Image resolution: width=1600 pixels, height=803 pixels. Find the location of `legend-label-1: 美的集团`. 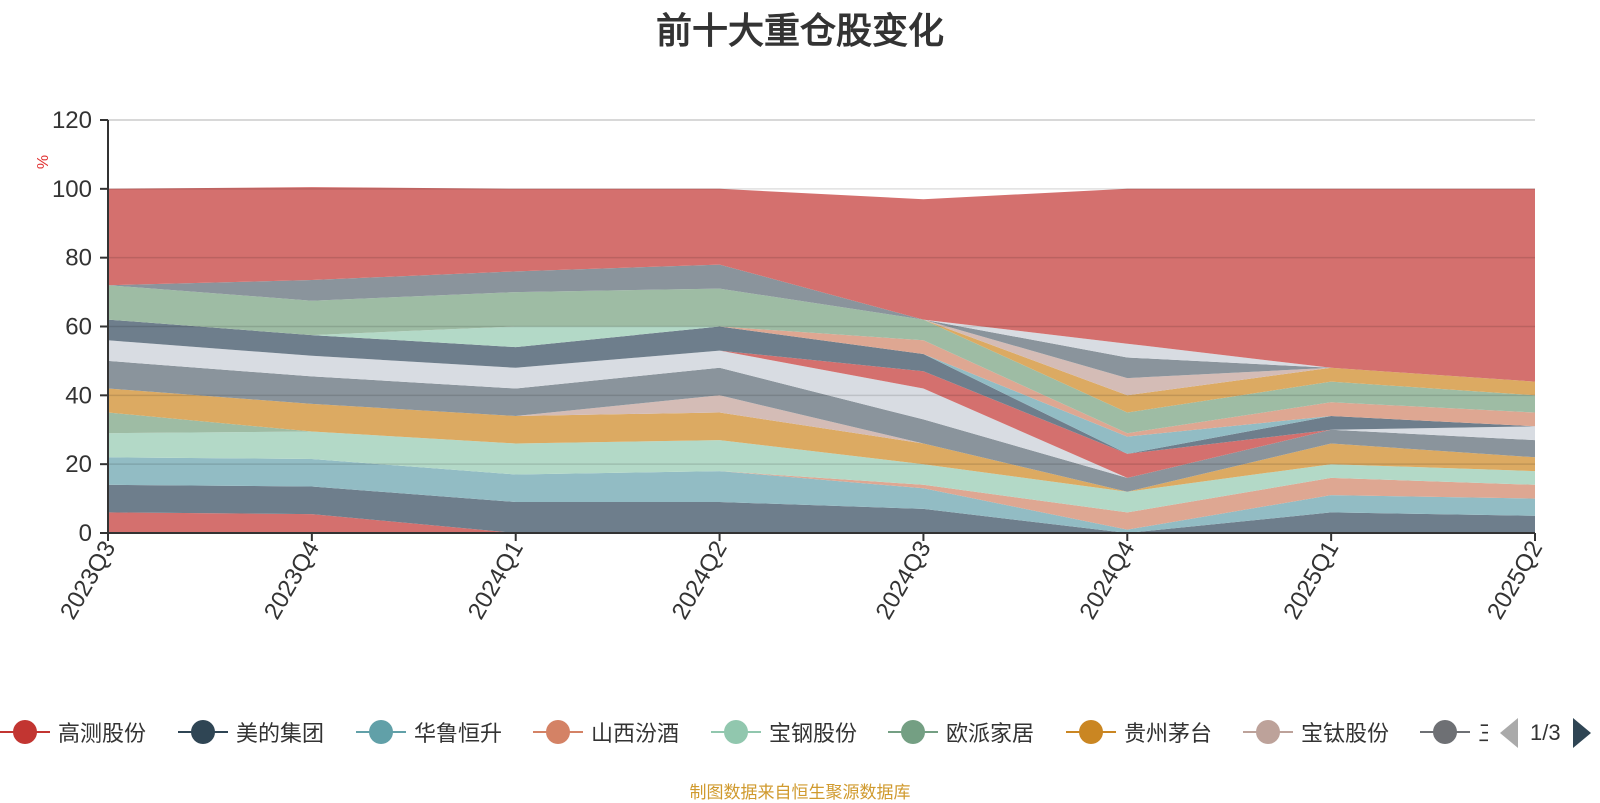

legend-label-1: 美的集团 is located at coordinates (280, 733).